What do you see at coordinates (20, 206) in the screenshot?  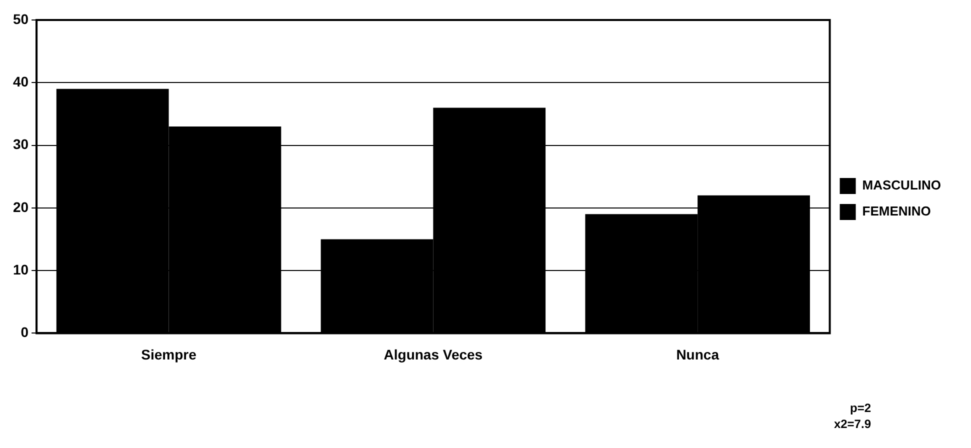 I see `y-tick-label: 20` at bounding box center [20, 206].